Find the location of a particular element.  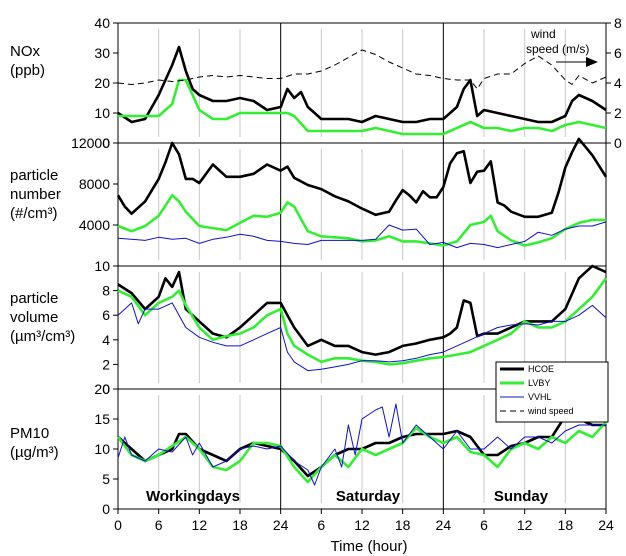

day-label-sunday: Sunday is located at coordinates (521, 496).